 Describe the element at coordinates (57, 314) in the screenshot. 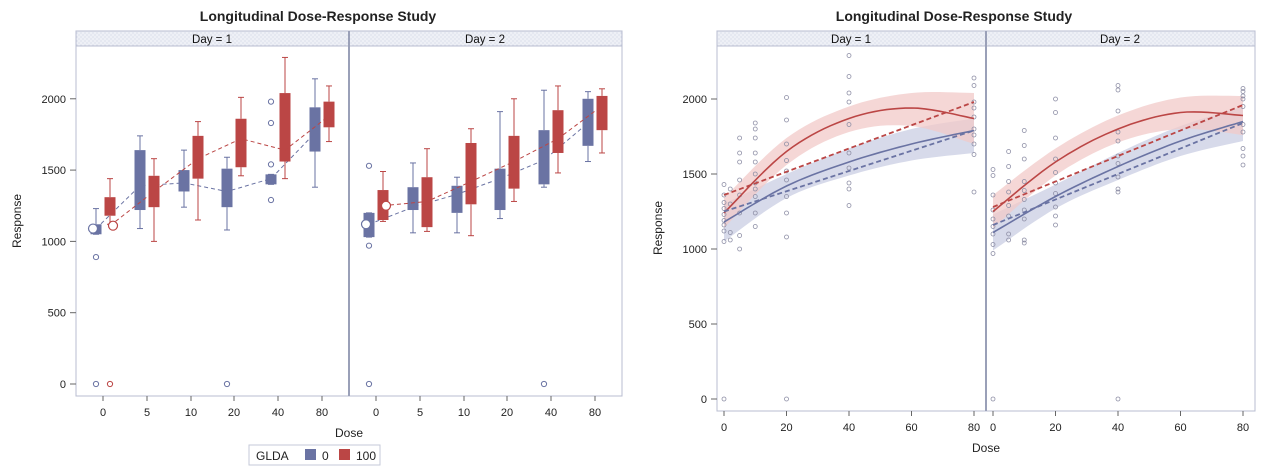

I see `box-y-tick-label: 500` at that location.